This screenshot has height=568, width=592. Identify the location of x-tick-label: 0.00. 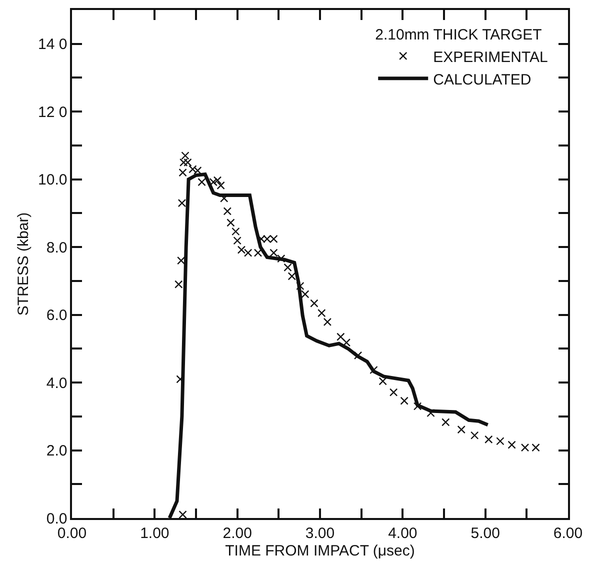
(72, 533).